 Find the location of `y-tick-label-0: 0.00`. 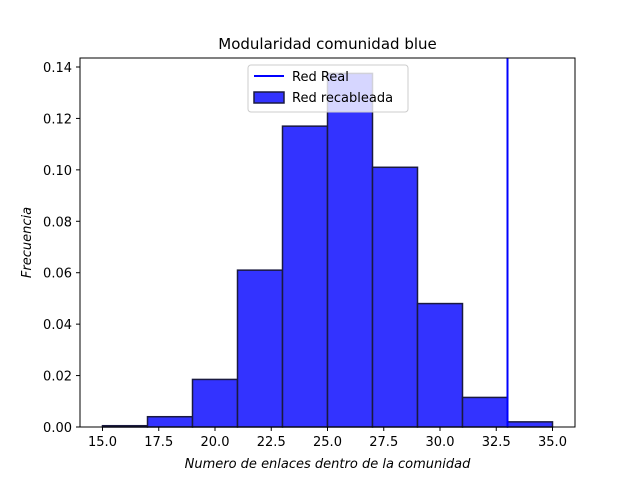

y-tick-label-0: 0.00 is located at coordinates (57, 428).